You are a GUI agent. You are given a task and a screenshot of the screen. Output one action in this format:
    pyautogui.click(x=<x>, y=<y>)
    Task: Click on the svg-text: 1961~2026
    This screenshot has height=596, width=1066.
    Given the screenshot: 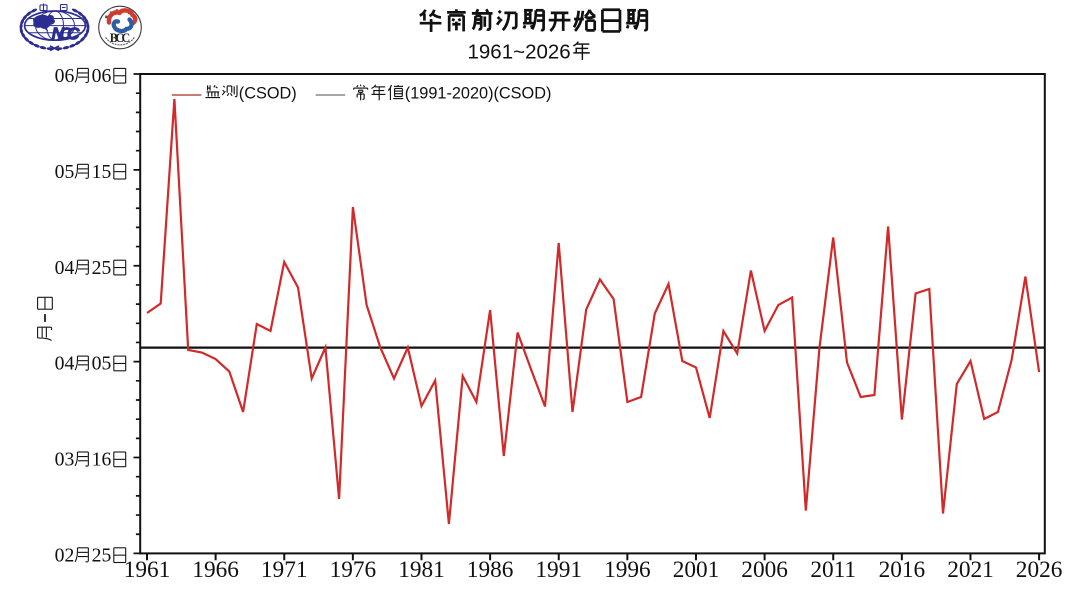 What is the action you would take?
    pyautogui.click(x=519, y=51)
    